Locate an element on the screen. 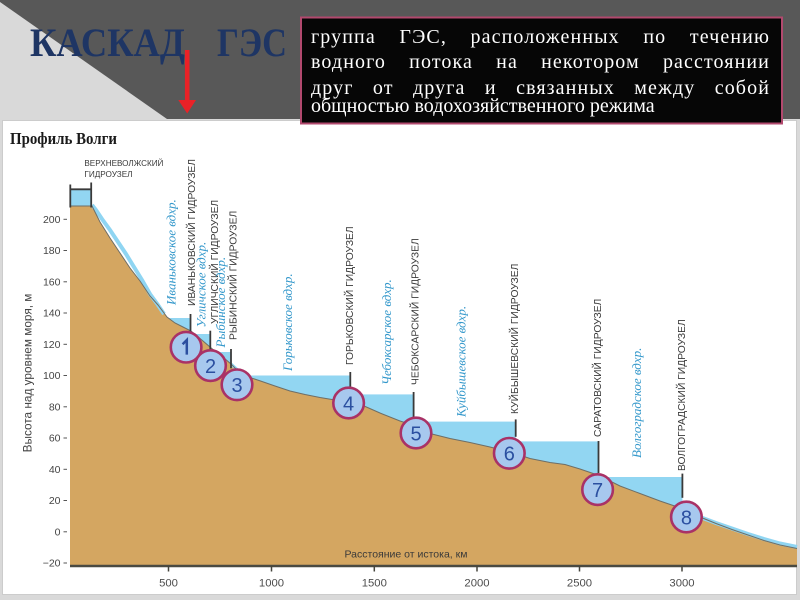  svg-text: Рыбинское вдхр. is located at coordinates (220, 303).